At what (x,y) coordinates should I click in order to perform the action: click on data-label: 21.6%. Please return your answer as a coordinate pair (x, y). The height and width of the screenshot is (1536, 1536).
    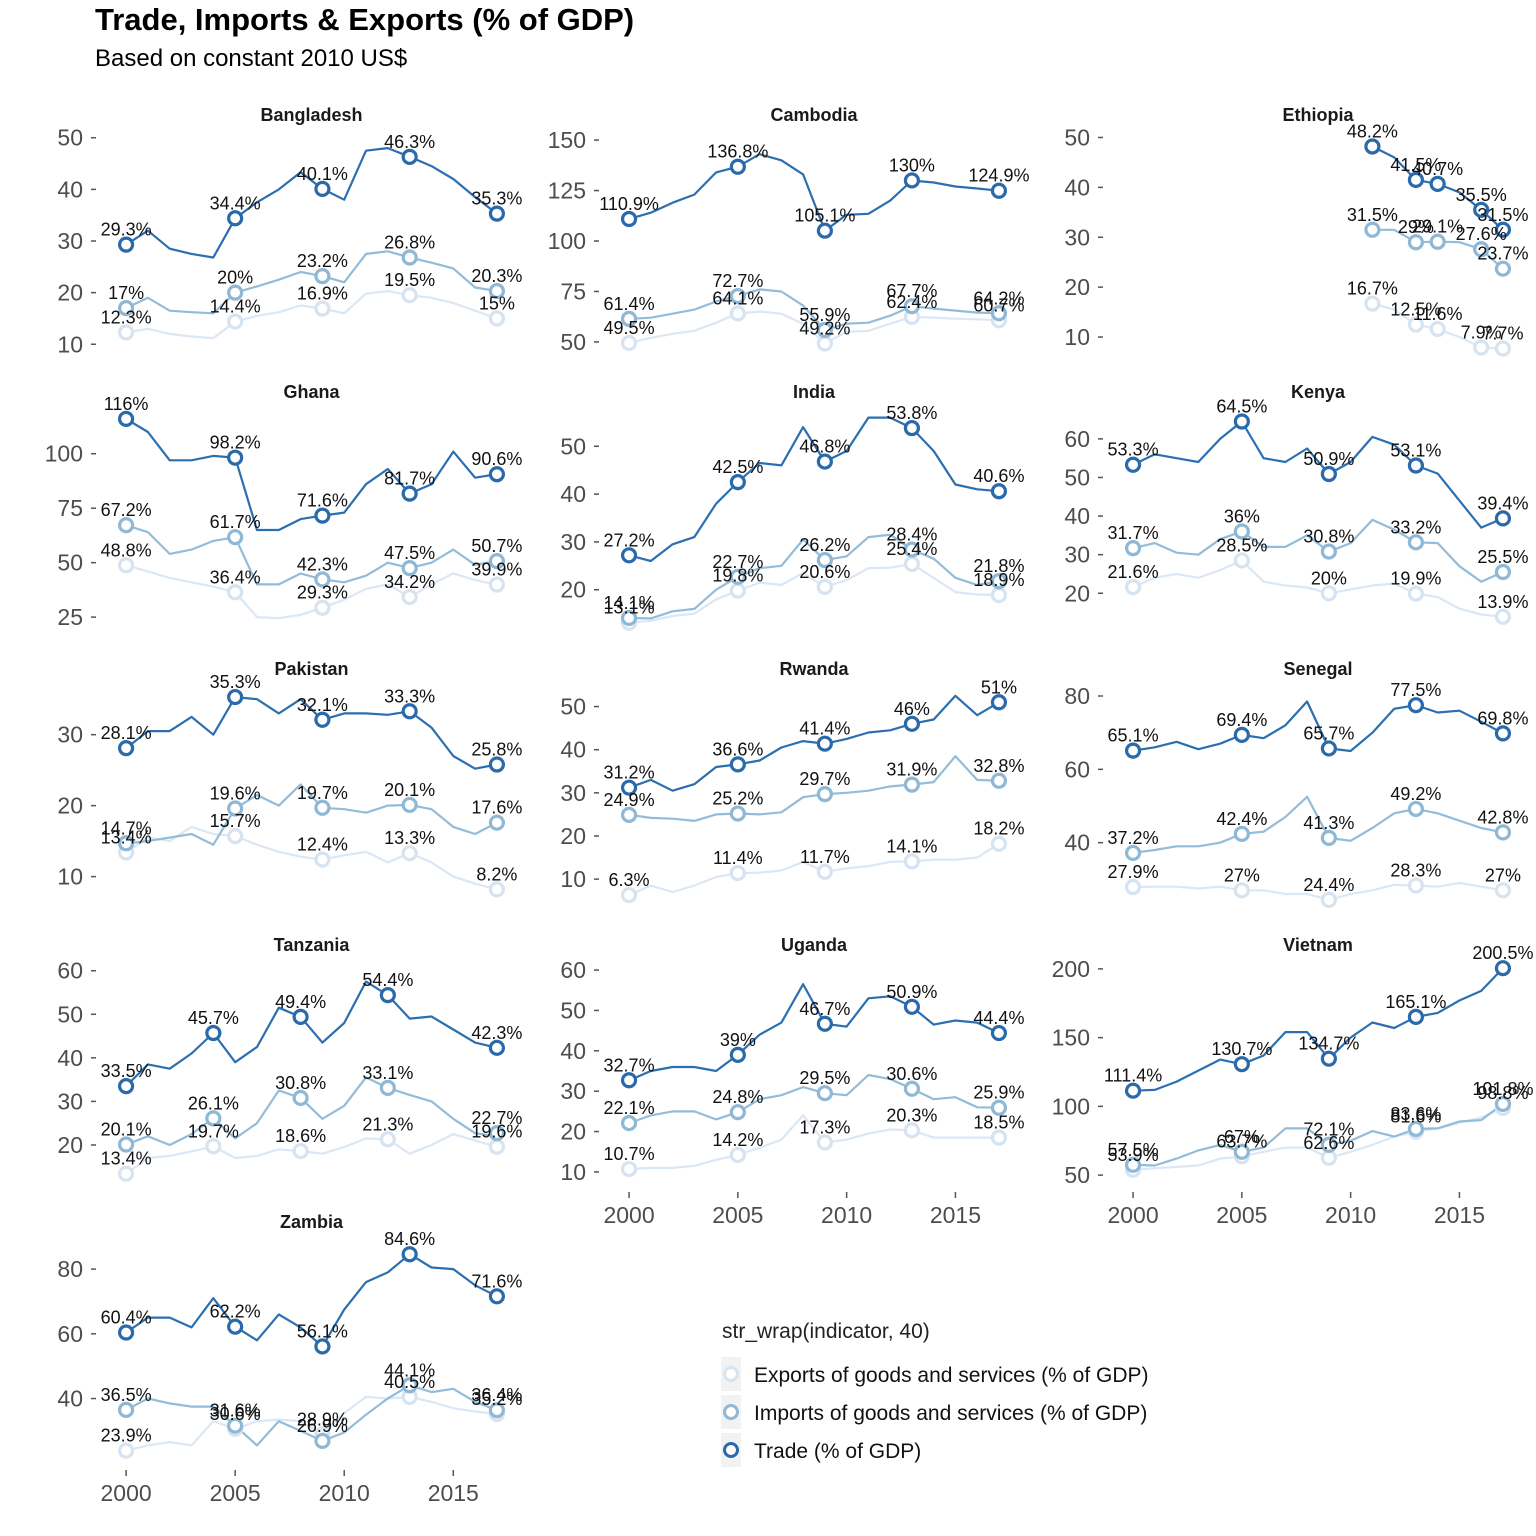
    Looking at the image, I should click on (1133, 572).